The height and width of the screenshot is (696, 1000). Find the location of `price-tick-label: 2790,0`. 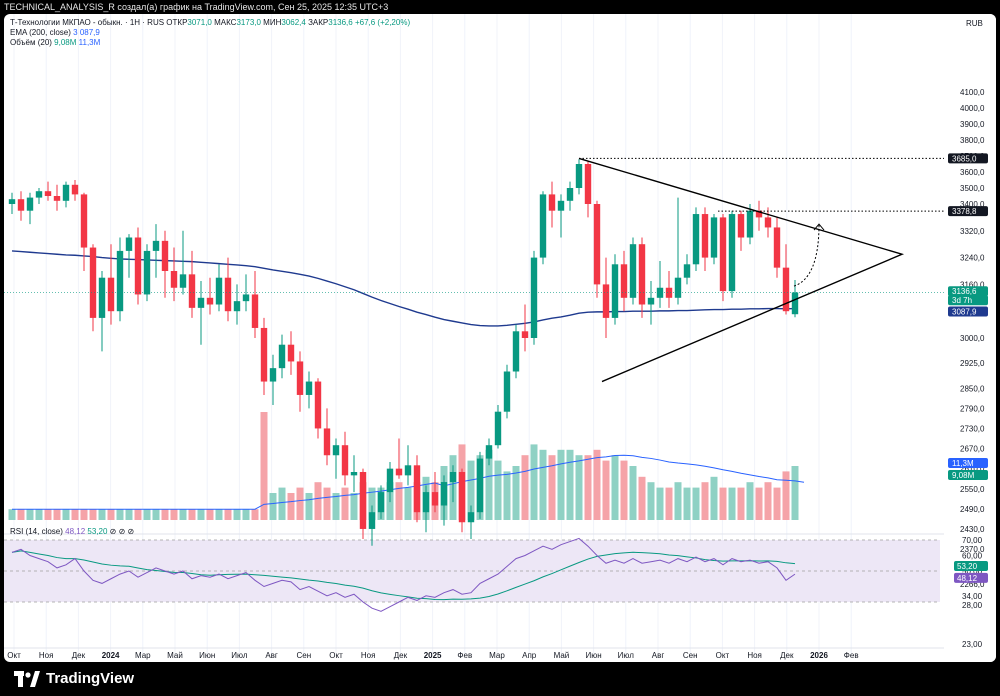

price-tick-label: 2790,0 is located at coordinates (972, 408).